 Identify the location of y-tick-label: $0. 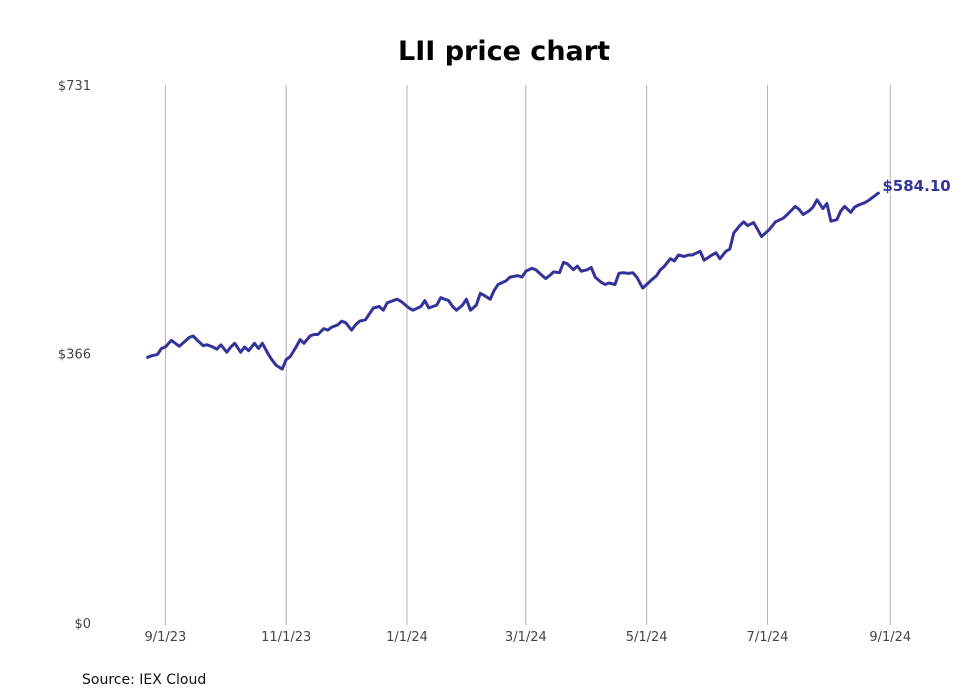
(82, 624).